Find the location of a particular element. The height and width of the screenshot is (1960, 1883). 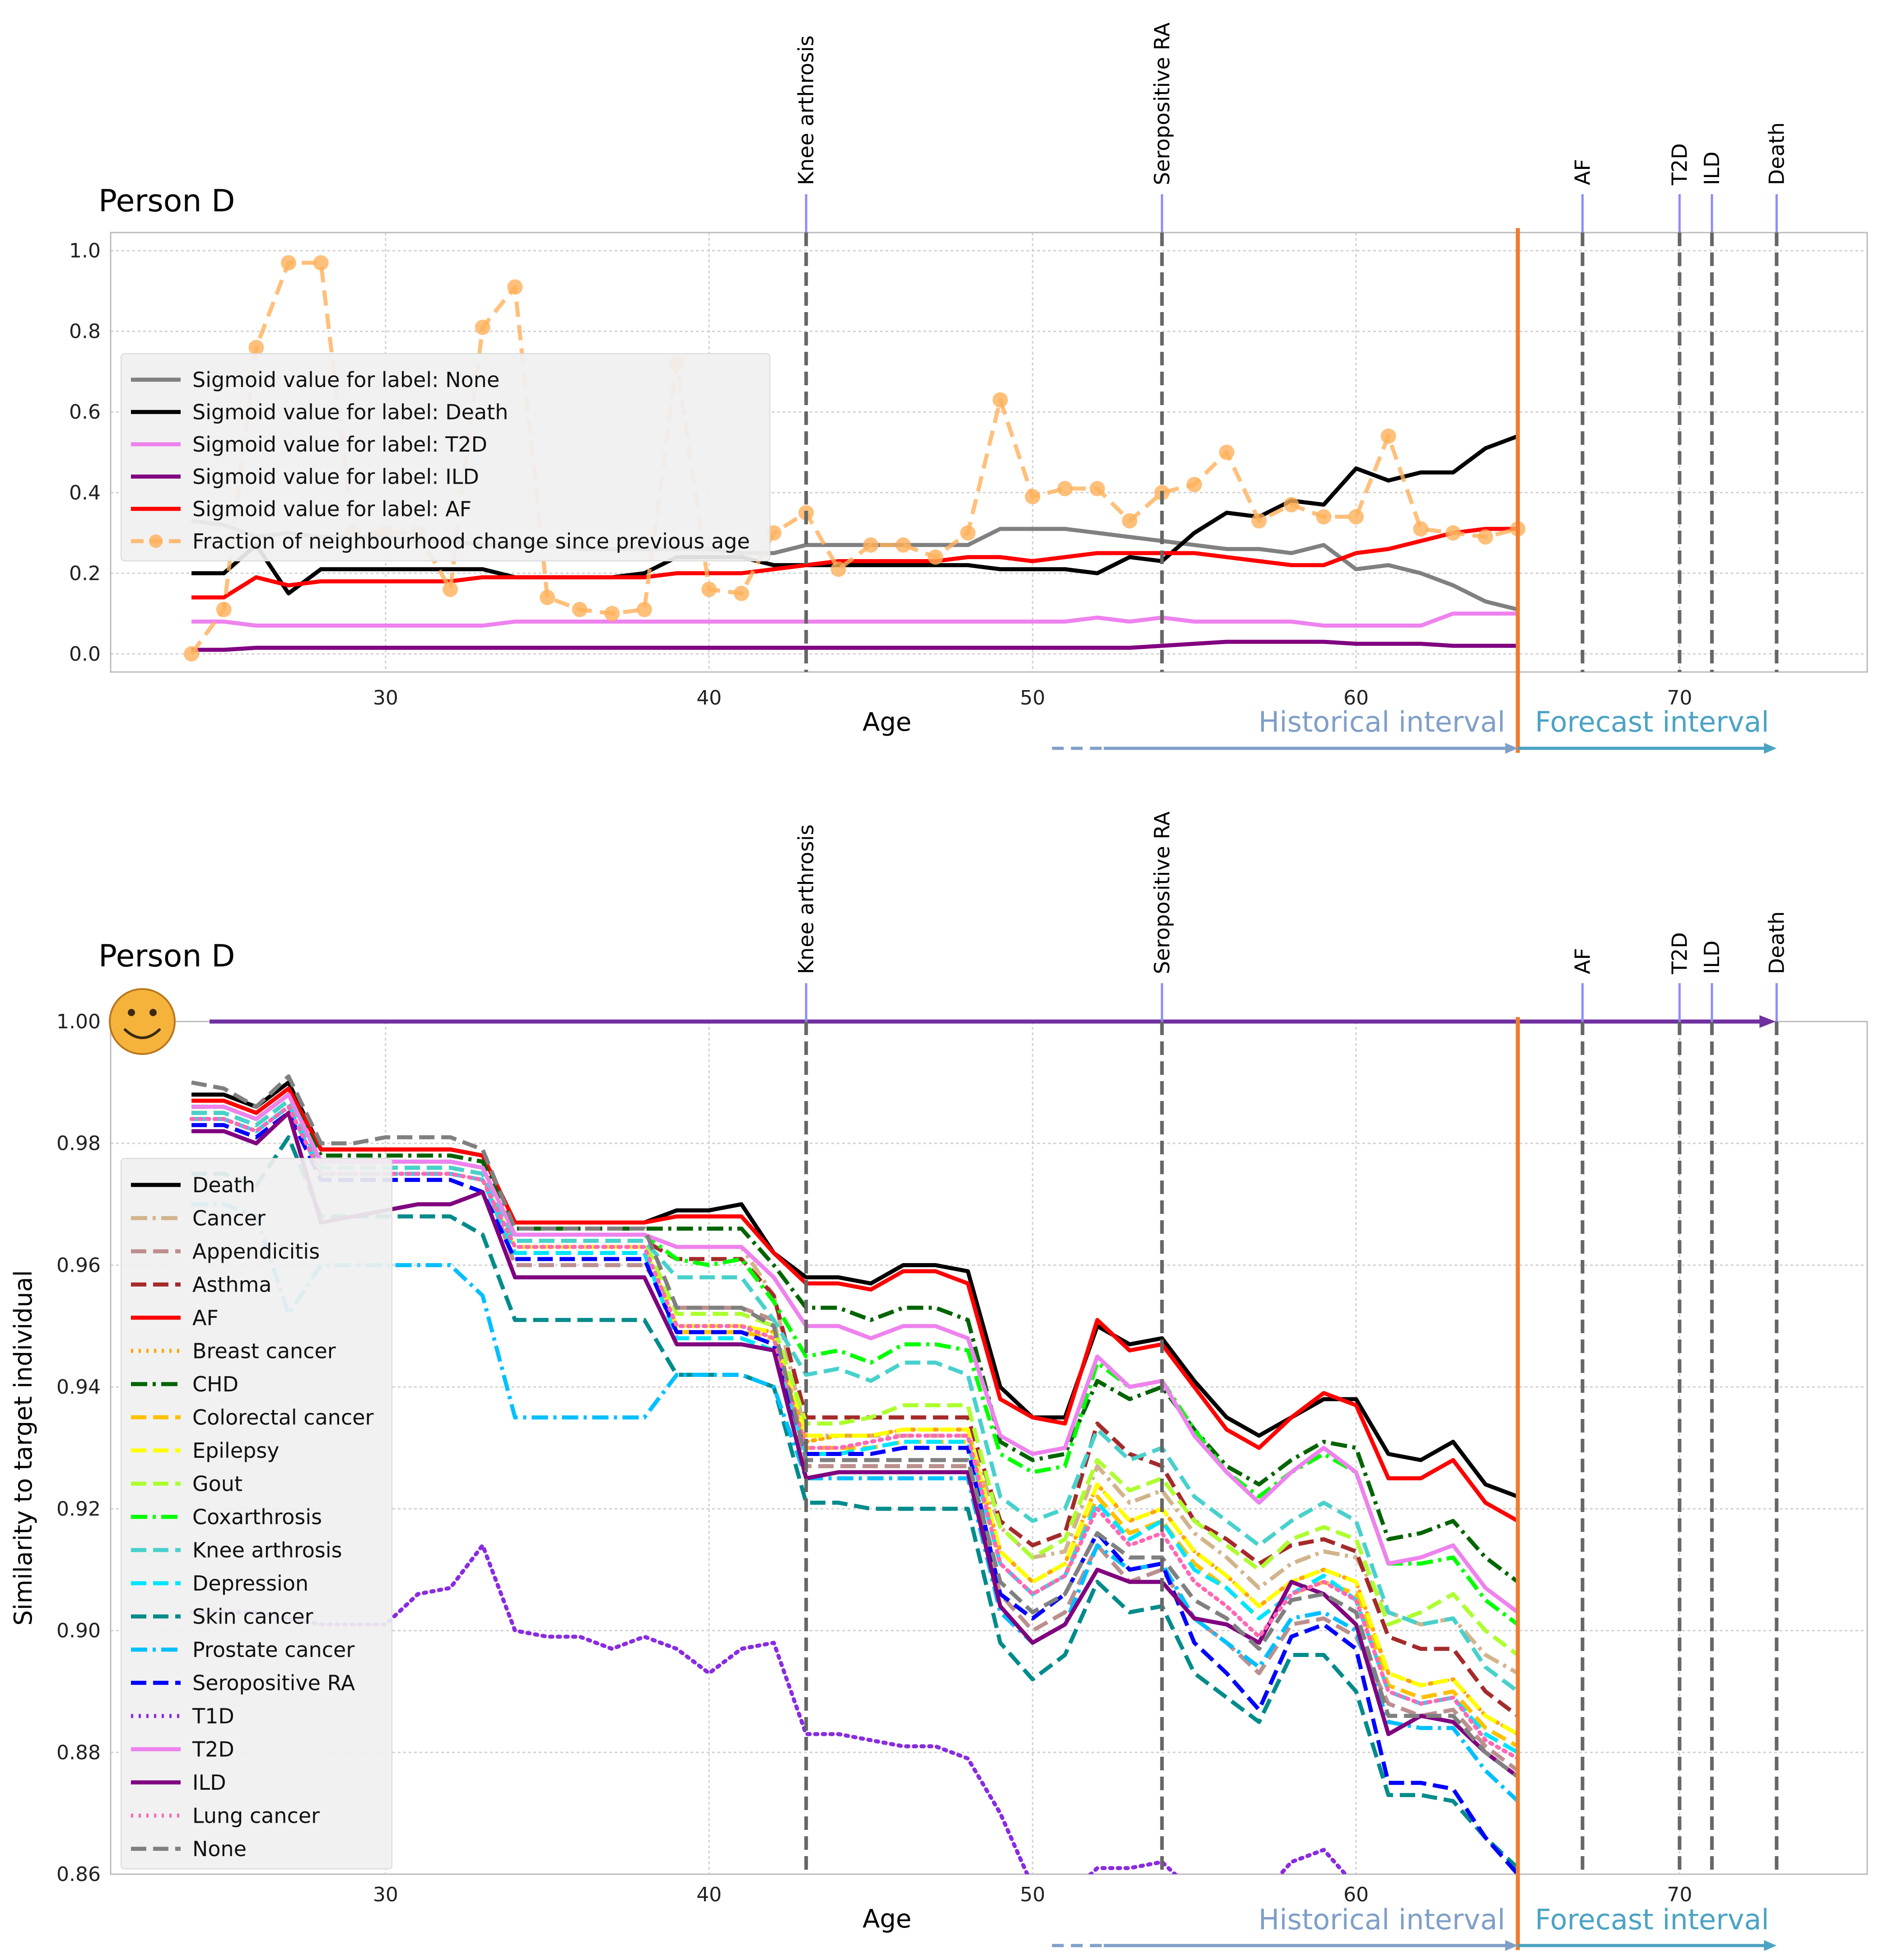

y-tick-label: 0.2 is located at coordinates (85, 573).